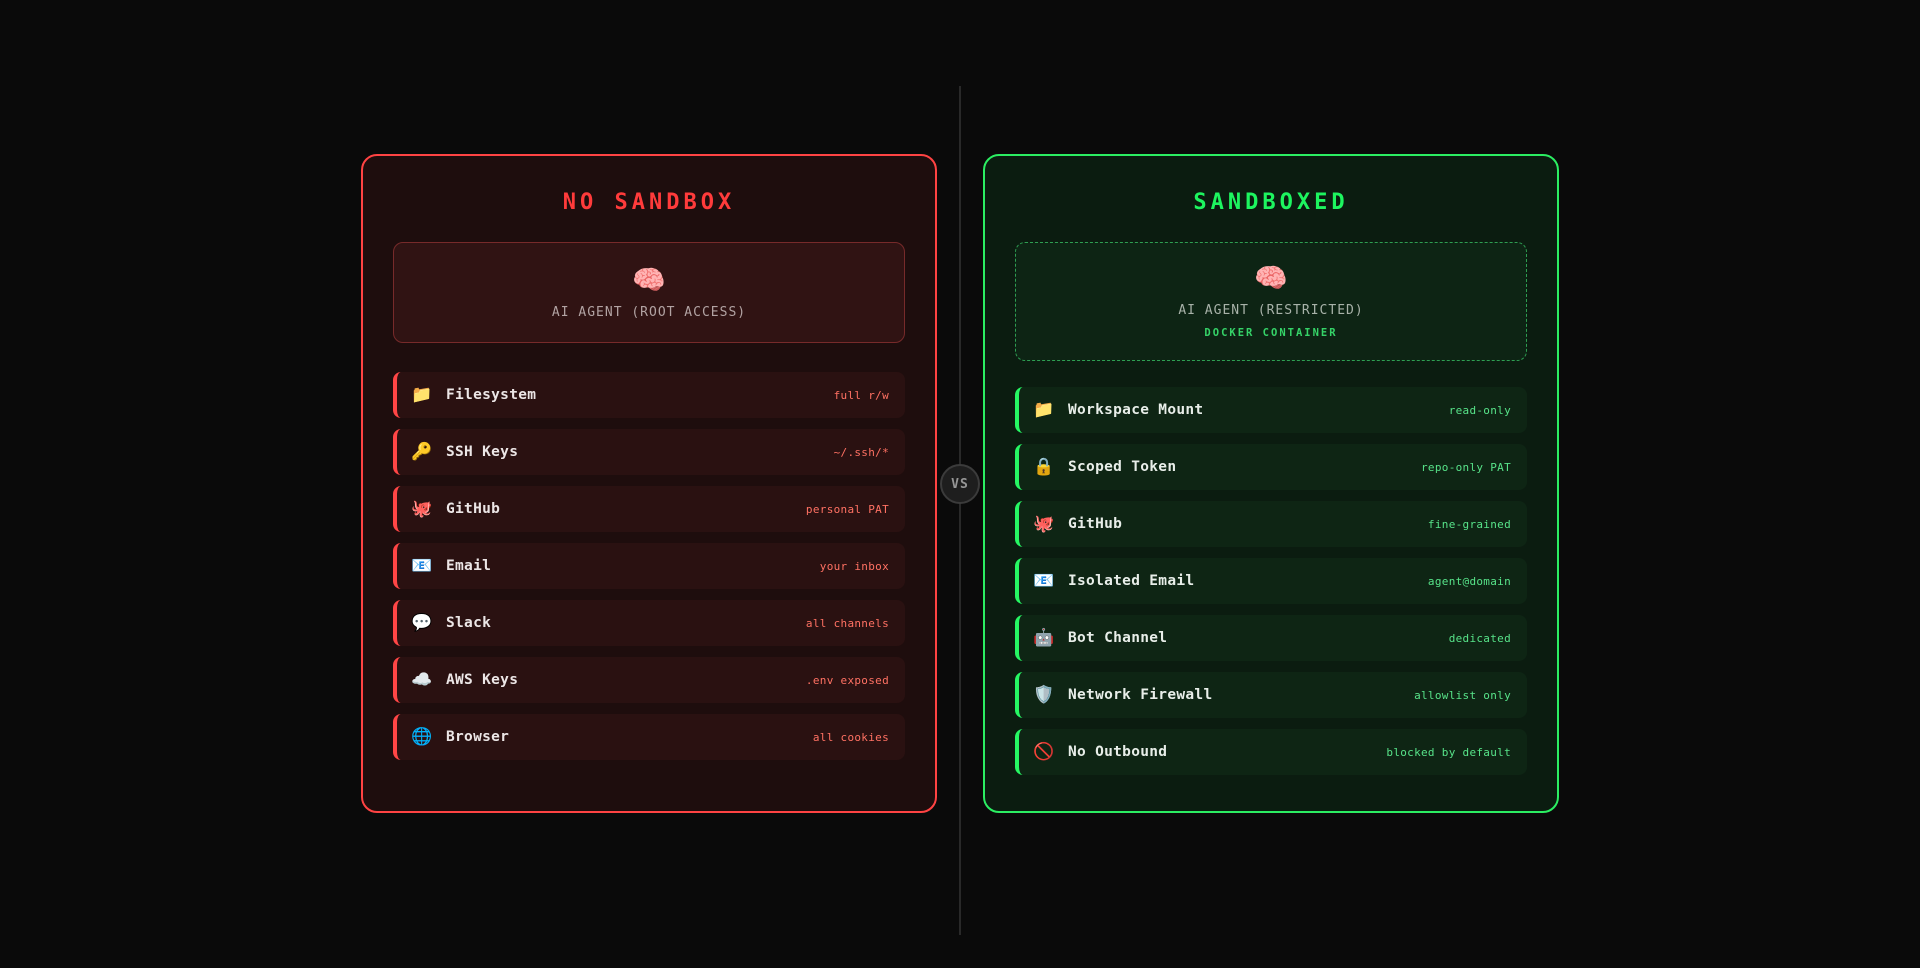  What do you see at coordinates (1479, 638) in the screenshot?
I see `row-value: dedicated` at bounding box center [1479, 638].